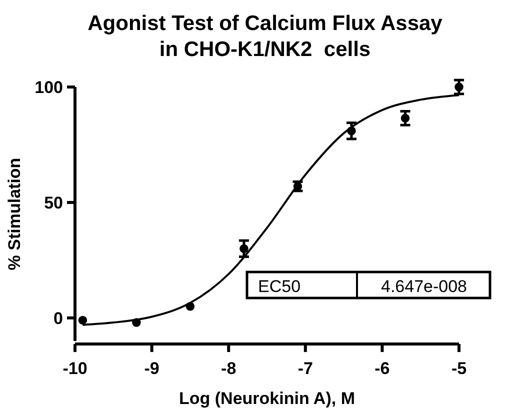  I want to click on x-tick-label: -5, so click(459, 368).